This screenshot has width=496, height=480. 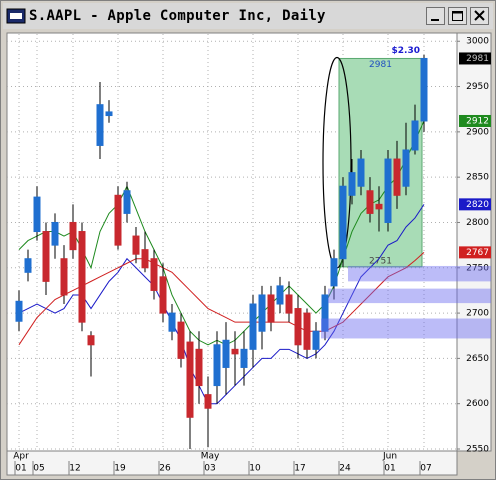 I want to click on app-icon, so click(x=16, y=16).